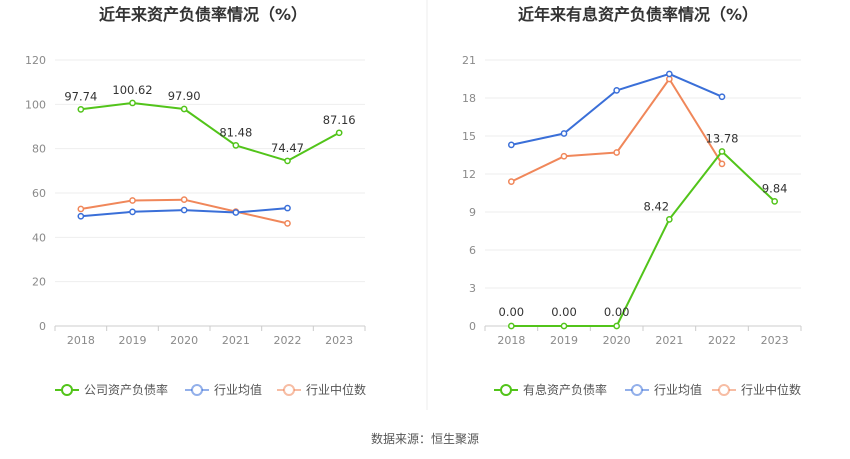  I want to click on y-tick-label: 6, so click(472, 250).